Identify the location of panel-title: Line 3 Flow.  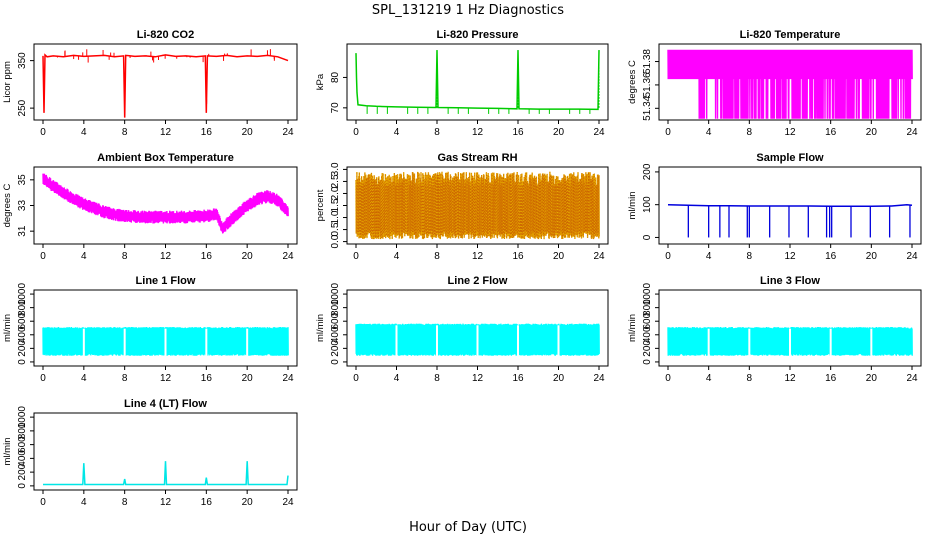
(790, 281).